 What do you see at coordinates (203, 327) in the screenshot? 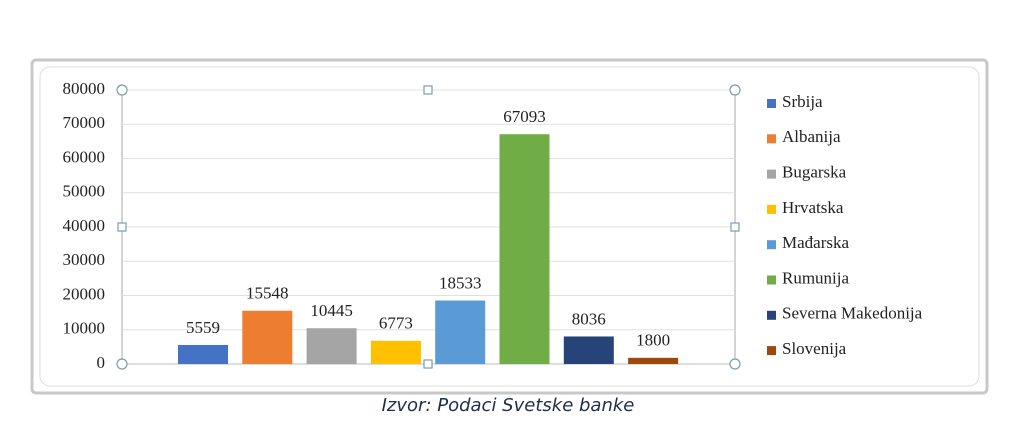
I see `data-label: 5559` at bounding box center [203, 327].